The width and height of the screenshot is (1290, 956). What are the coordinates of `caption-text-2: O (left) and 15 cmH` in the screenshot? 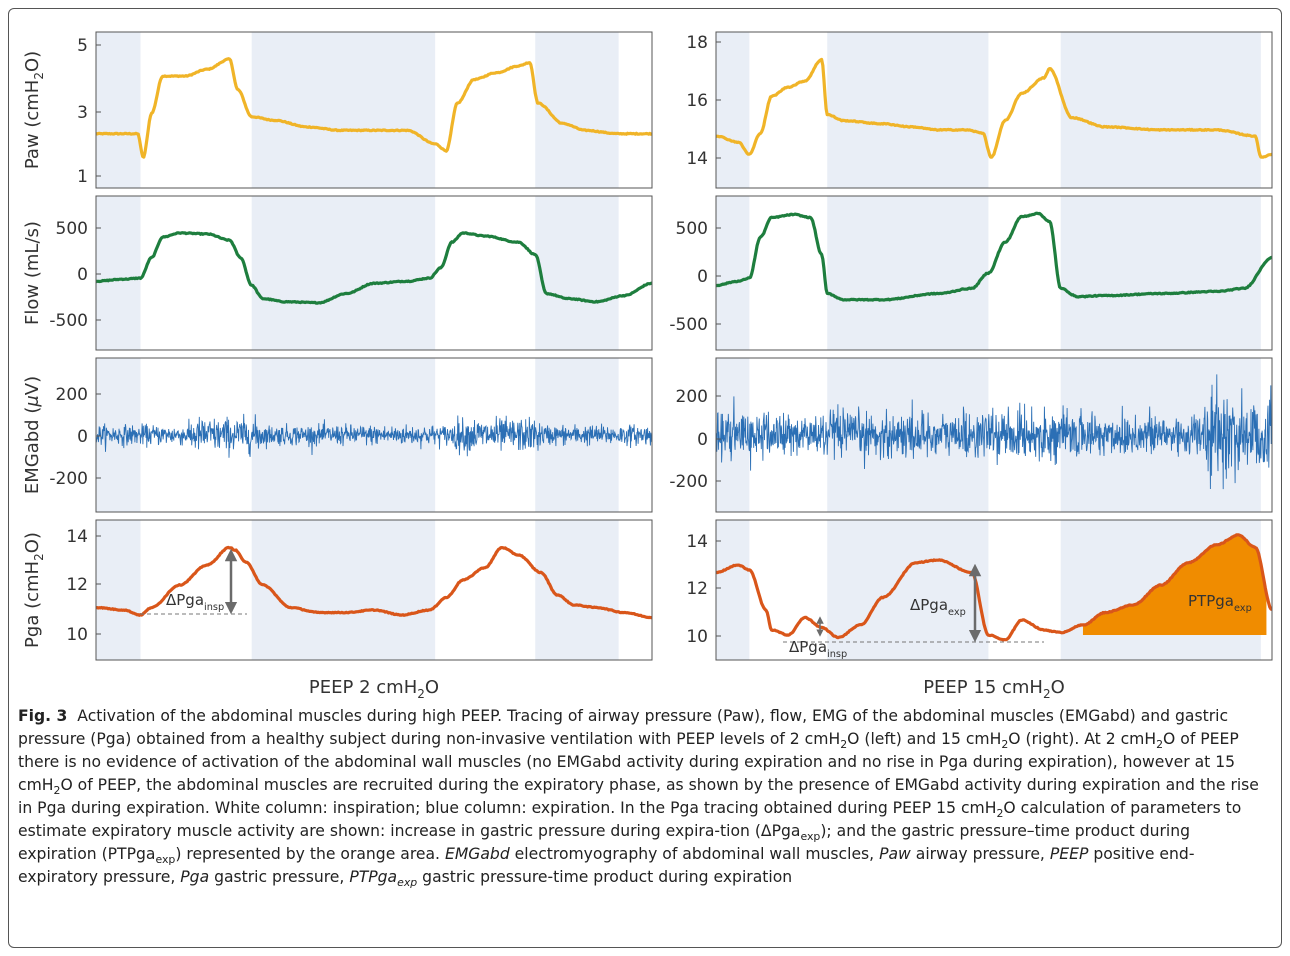 It's located at (924, 739).